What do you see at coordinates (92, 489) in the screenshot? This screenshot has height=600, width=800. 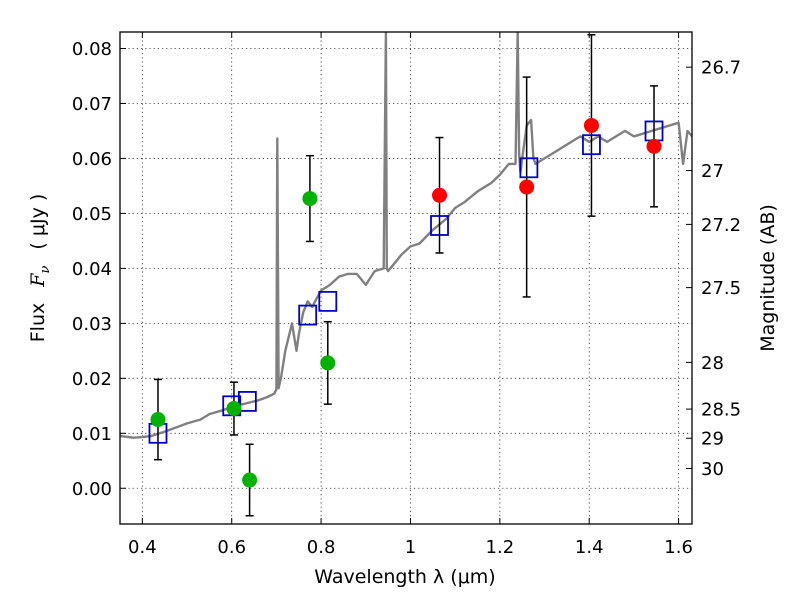 I see `y-tick-label: 0.00` at bounding box center [92, 489].